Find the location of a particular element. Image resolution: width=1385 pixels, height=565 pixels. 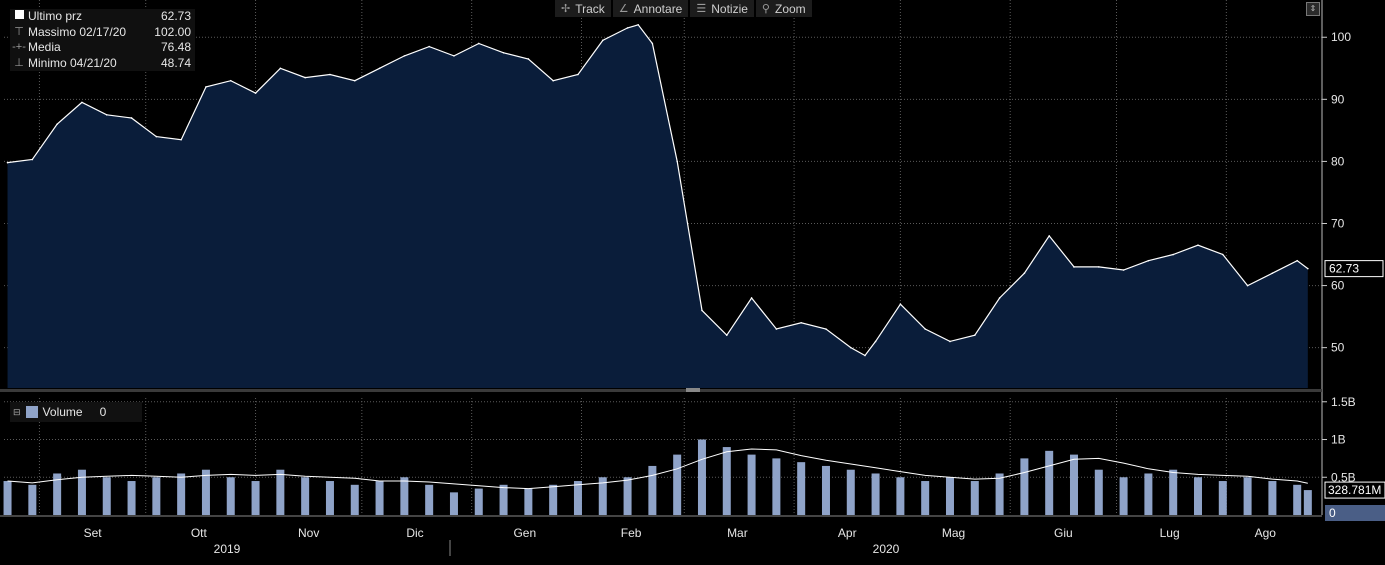

legend-low-label: Minimo 04/21/20 is located at coordinates (72, 62).